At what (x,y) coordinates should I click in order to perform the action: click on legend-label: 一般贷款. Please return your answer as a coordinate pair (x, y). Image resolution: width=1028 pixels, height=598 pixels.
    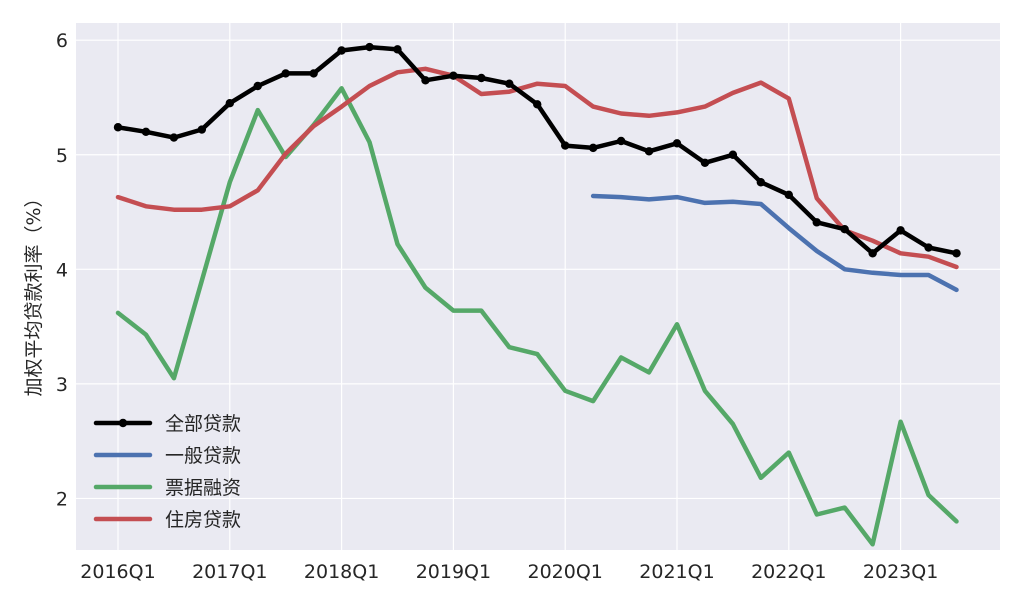
    Looking at the image, I should click on (203, 456).